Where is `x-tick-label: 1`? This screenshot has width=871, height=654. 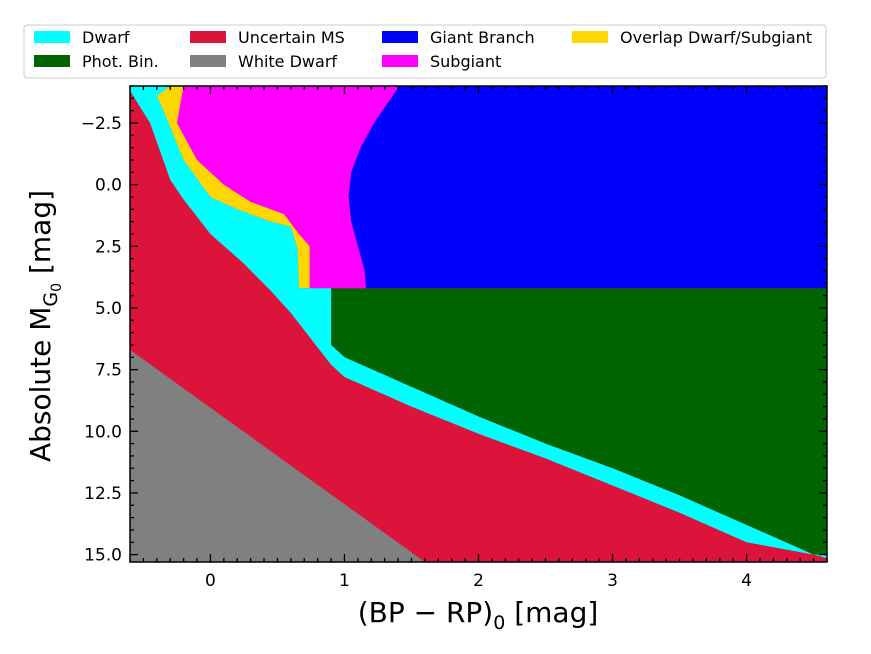
x-tick-label: 1 is located at coordinates (344, 581).